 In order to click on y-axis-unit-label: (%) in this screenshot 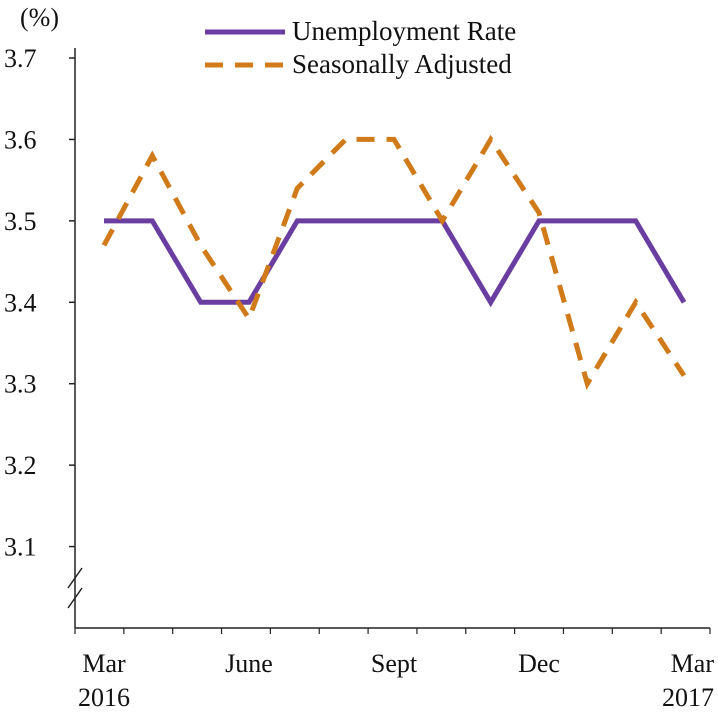, I will do `click(39, 17)`.